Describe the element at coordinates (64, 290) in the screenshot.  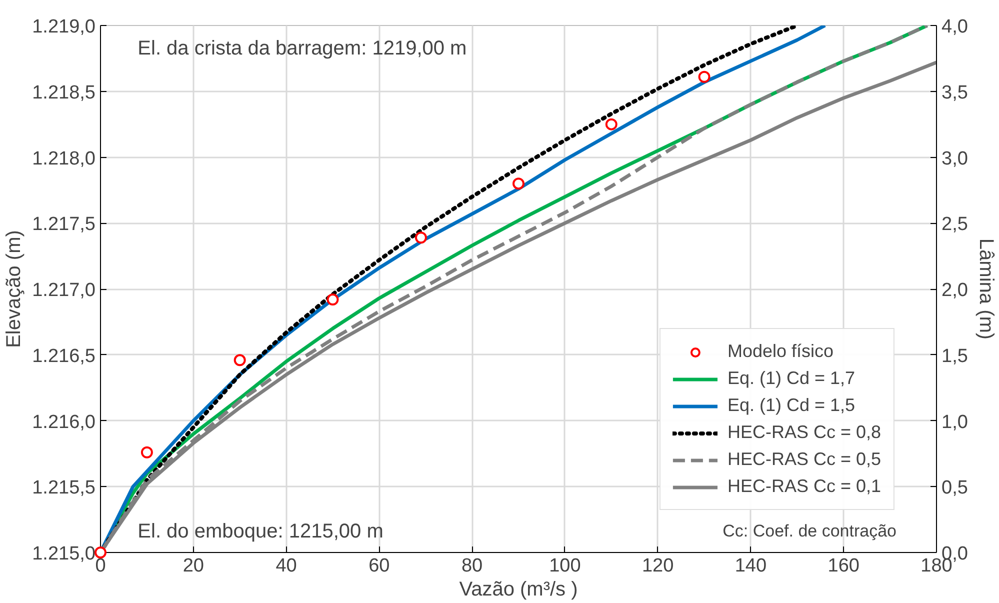
I see `y-tick-label: 1.217,0` at that location.